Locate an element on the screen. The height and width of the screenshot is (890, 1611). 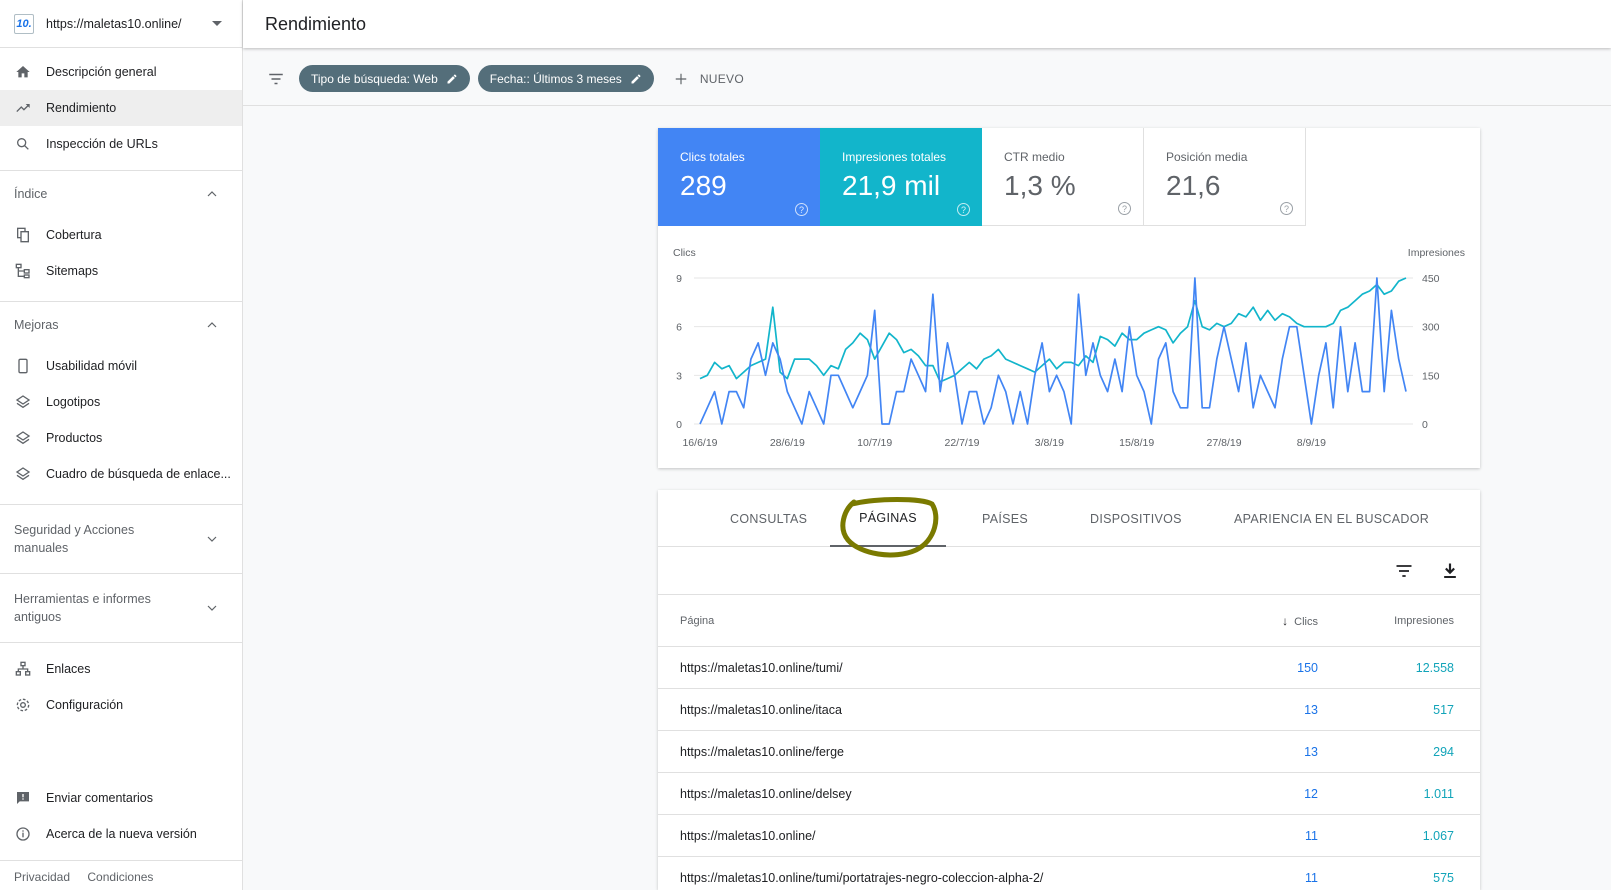
property-selector: 10. https://maletas10.online/ is located at coordinates (121, 24).